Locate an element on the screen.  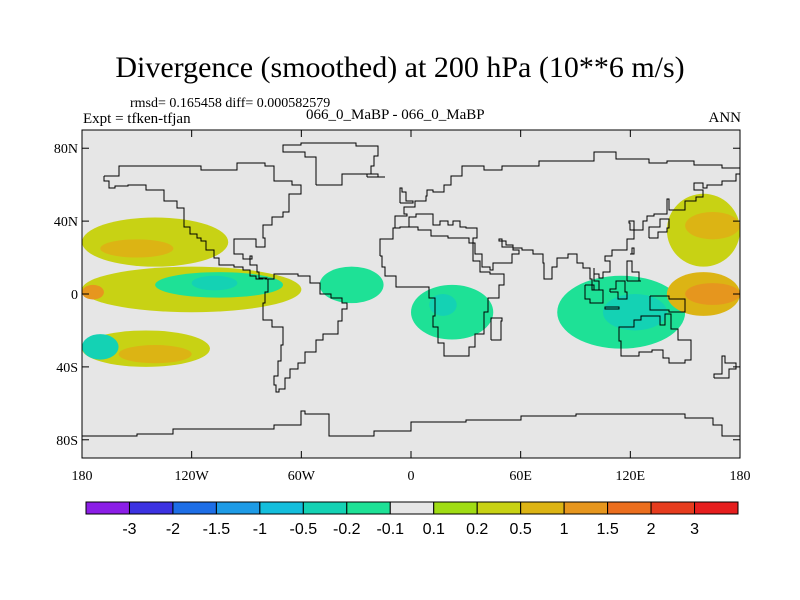
colorbar-label-1: -2 is located at coordinates (173, 529).